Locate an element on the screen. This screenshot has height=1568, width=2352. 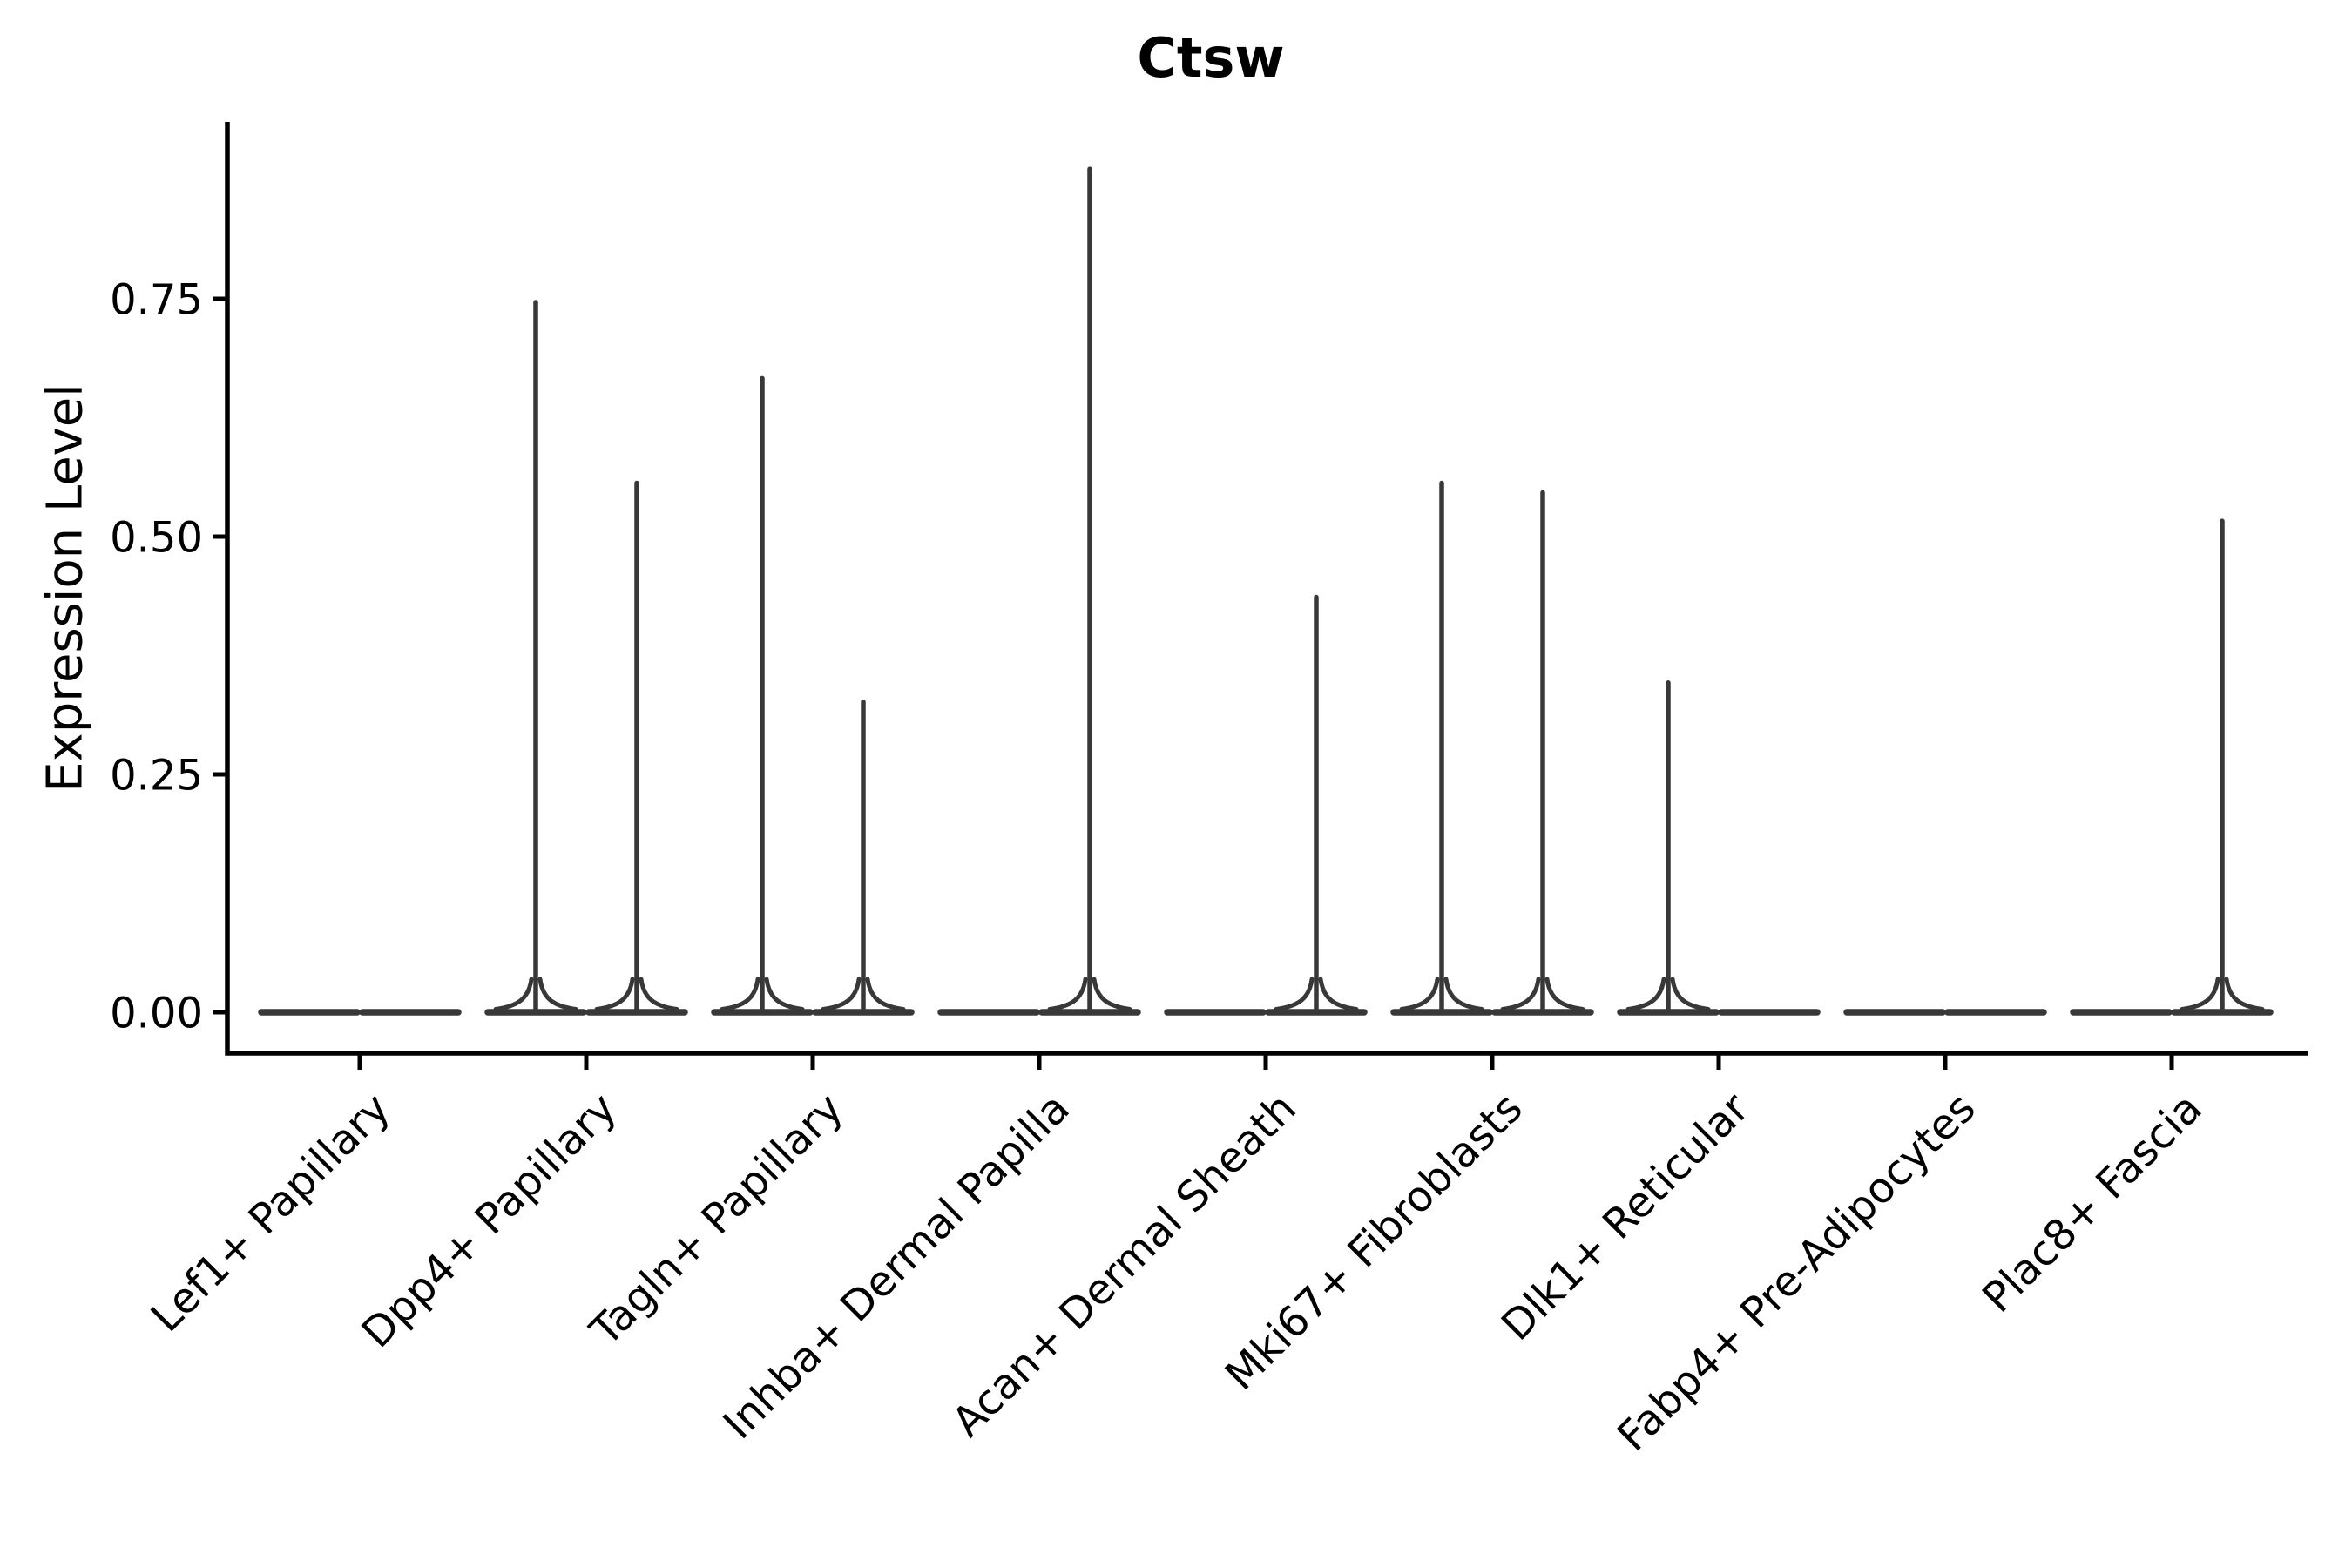
violin-dpp4-papillary-left-violin is located at coordinates (535, 658).